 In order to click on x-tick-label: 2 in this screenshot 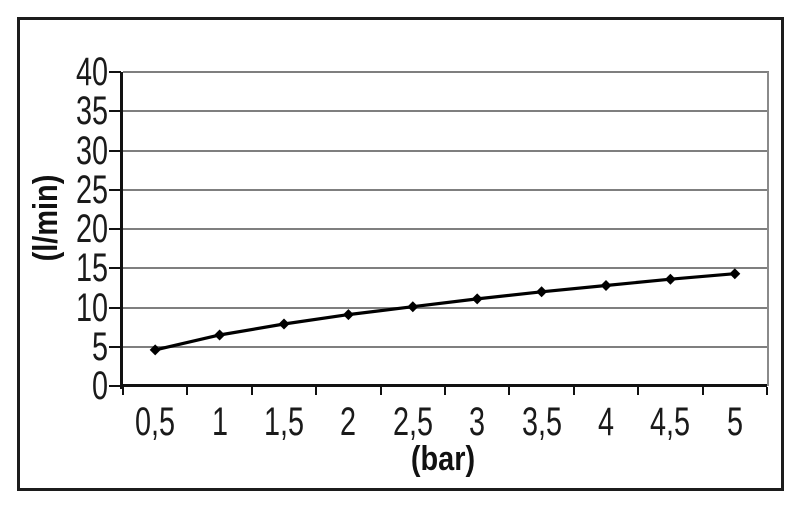, I will do `click(348, 422)`.